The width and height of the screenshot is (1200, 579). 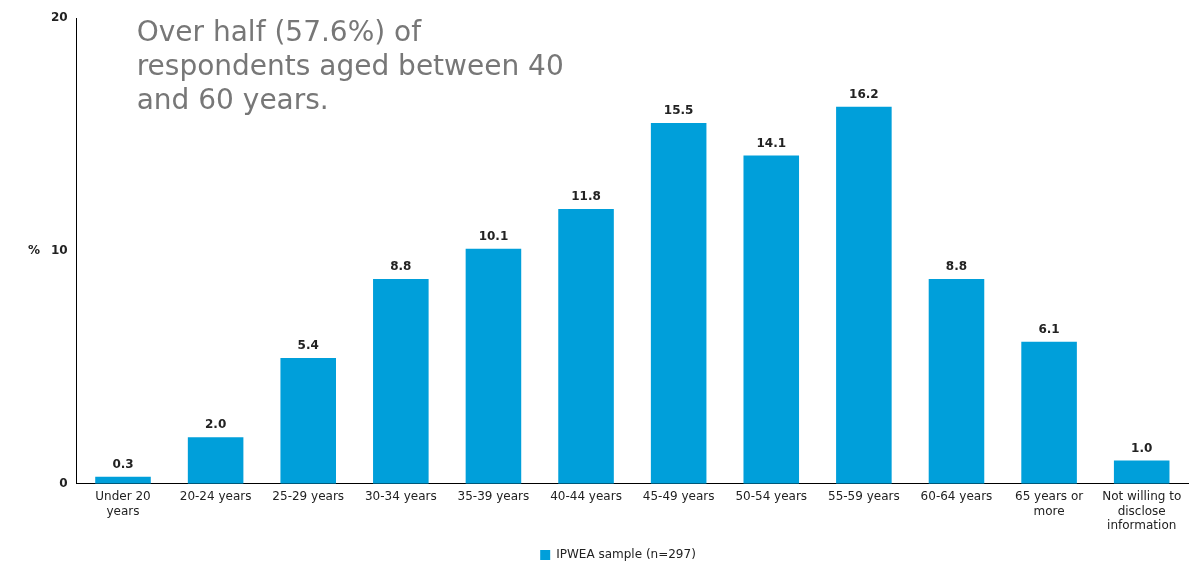 What do you see at coordinates (586, 496) in the screenshot?
I see `x-tick-label: 40-44 years` at bounding box center [586, 496].